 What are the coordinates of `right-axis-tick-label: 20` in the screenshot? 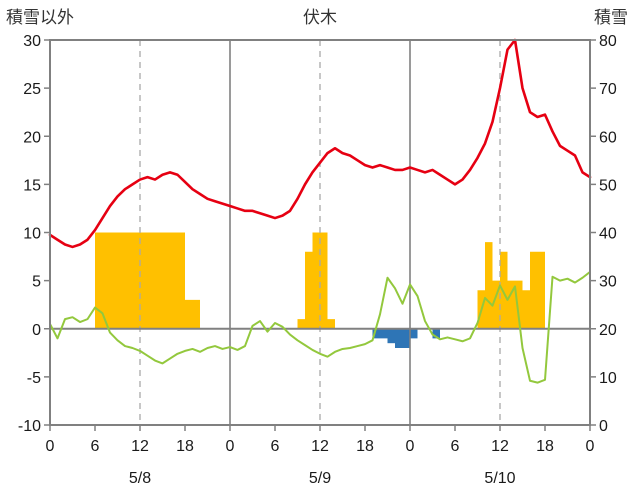 It's located at (608, 330).